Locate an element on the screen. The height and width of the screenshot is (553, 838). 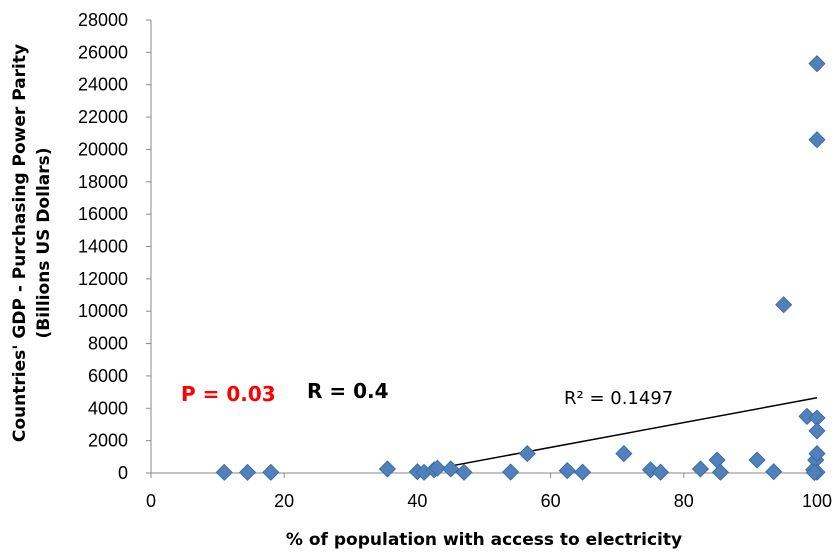
y-tick-label: 22000 is located at coordinates (103, 117).